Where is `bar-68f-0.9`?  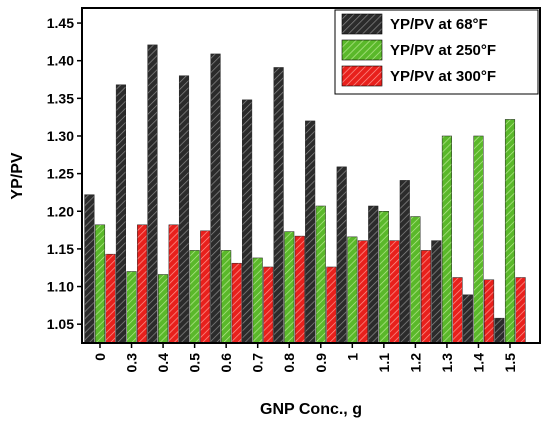
bar-68f-0.9 is located at coordinates (310, 232).